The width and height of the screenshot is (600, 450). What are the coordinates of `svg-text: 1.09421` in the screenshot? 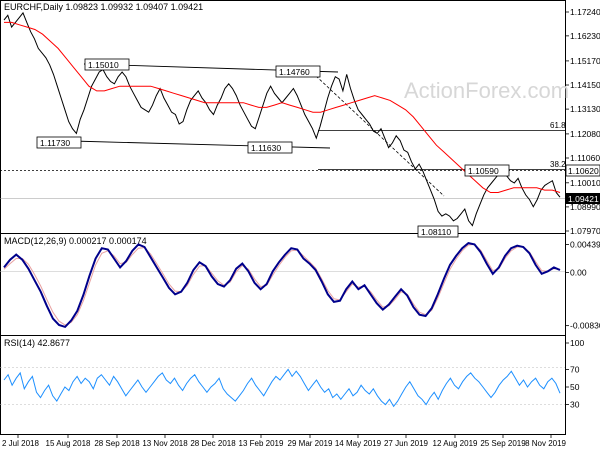 It's located at (583, 199).